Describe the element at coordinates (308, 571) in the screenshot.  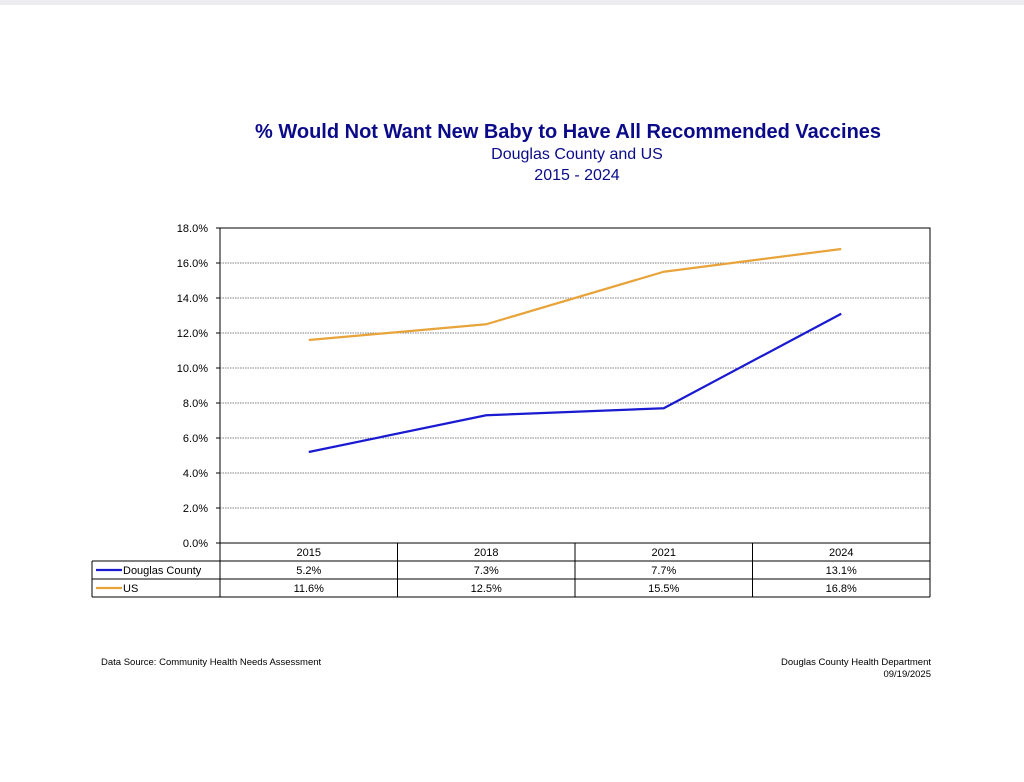
I see `table-value: 5.2%` at that location.